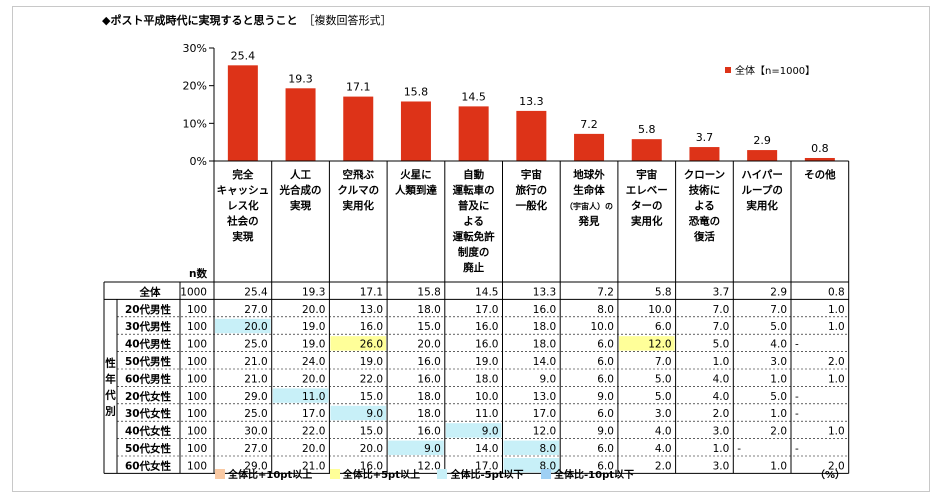 The width and height of the screenshot is (940, 497). I want to click on category-label: 自動, so click(473, 174).